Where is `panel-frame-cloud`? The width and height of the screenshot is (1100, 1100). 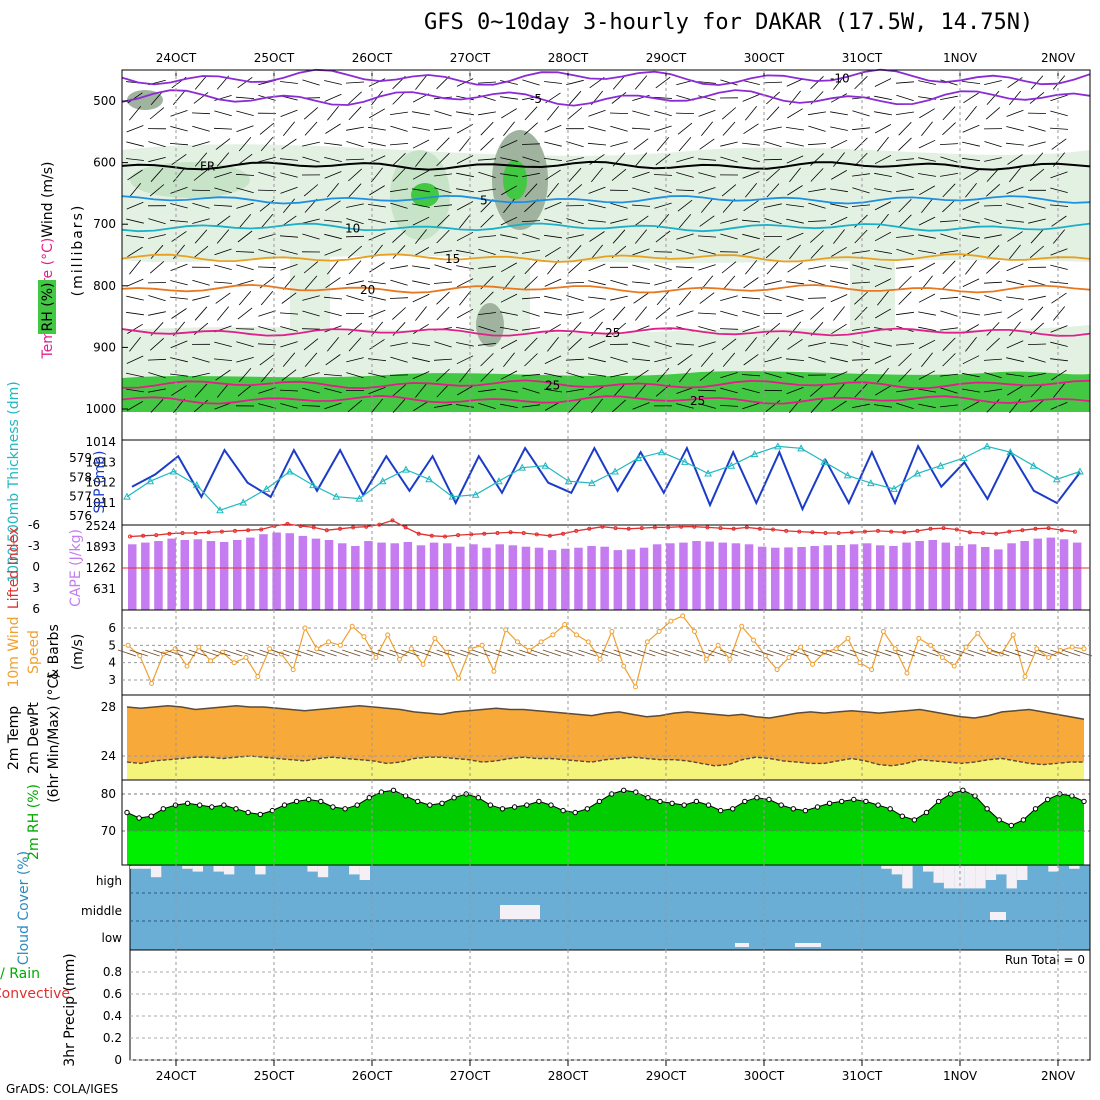 panel-frame-cloud is located at coordinates (610, 907).